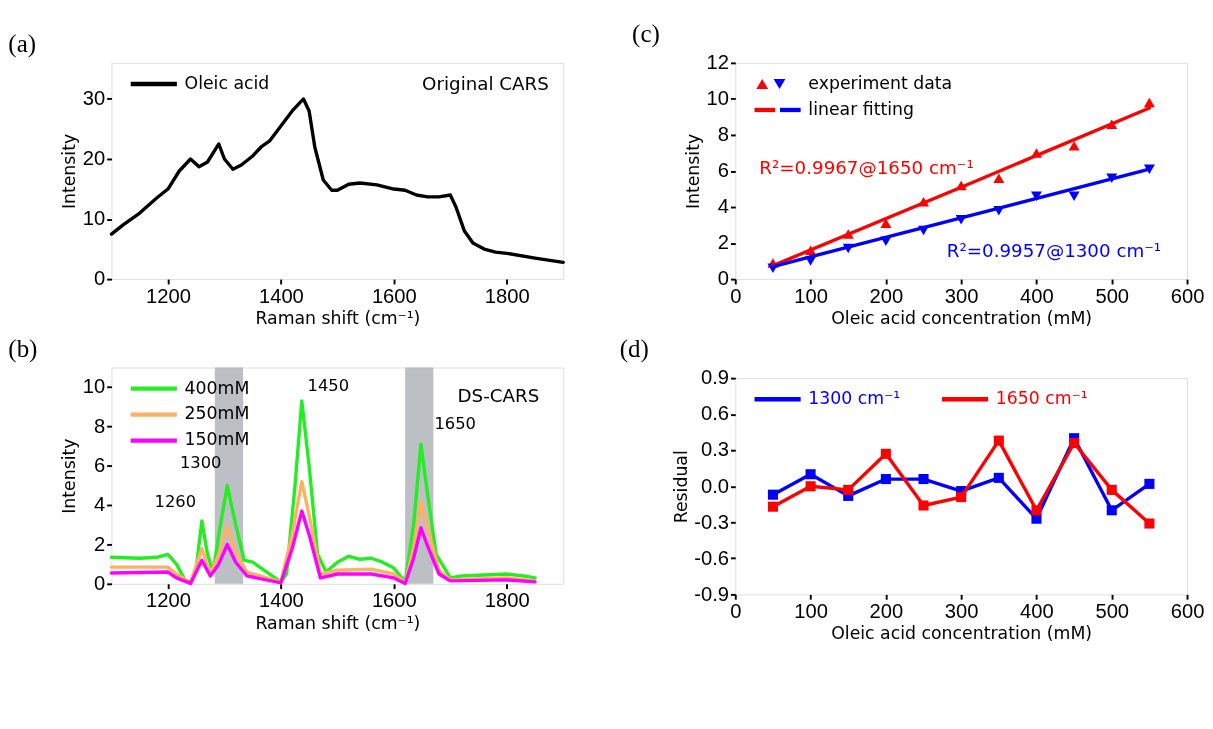 This screenshot has height=729, width=1213. I want to click on y-tick-label: -0.6, so click(712, 557).